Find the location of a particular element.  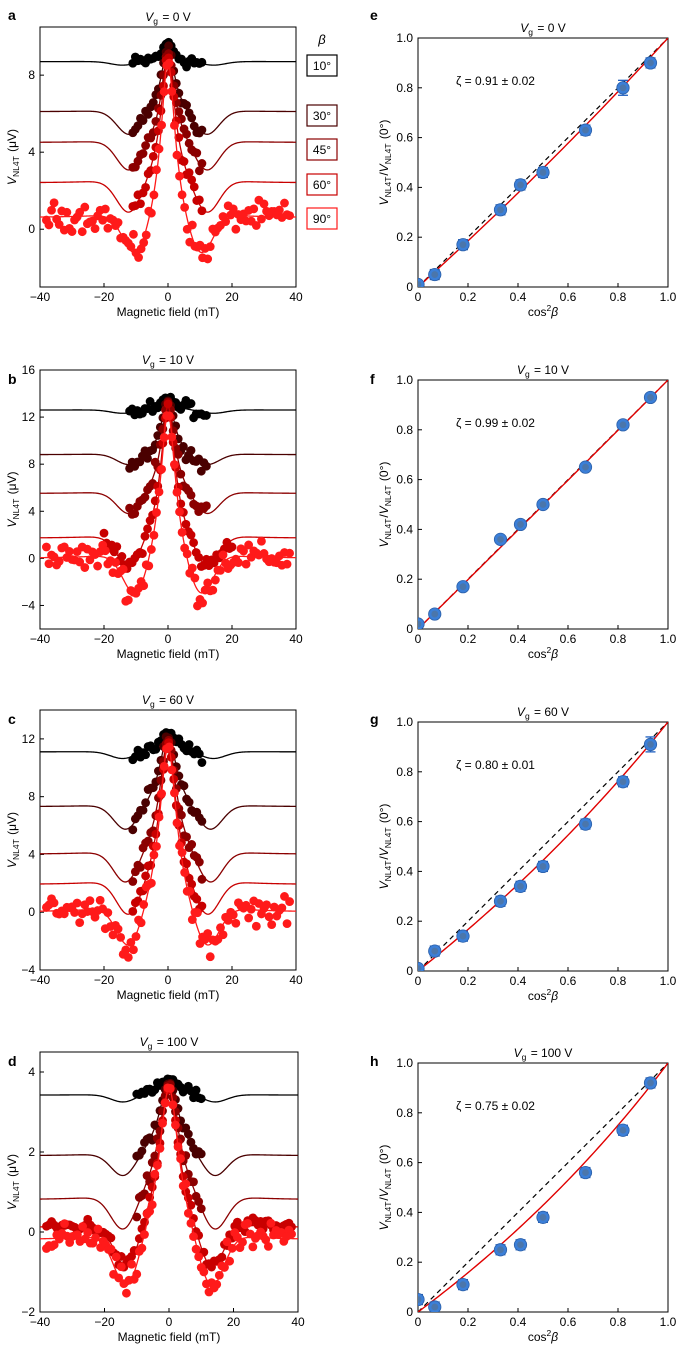

panel-title: Vg = 100 V is located at coordinates (169, 1043).